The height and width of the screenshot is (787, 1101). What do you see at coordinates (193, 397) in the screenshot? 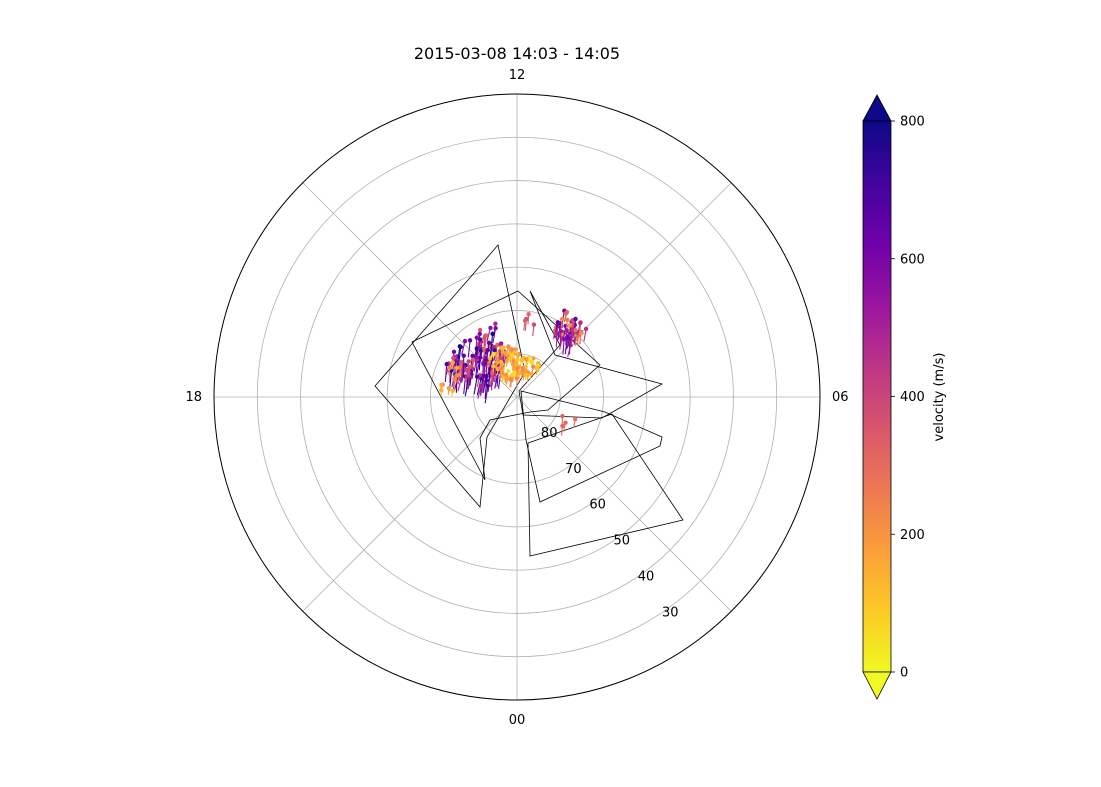
I see `angle-label-18: 18` at bounding box center [193, 397].